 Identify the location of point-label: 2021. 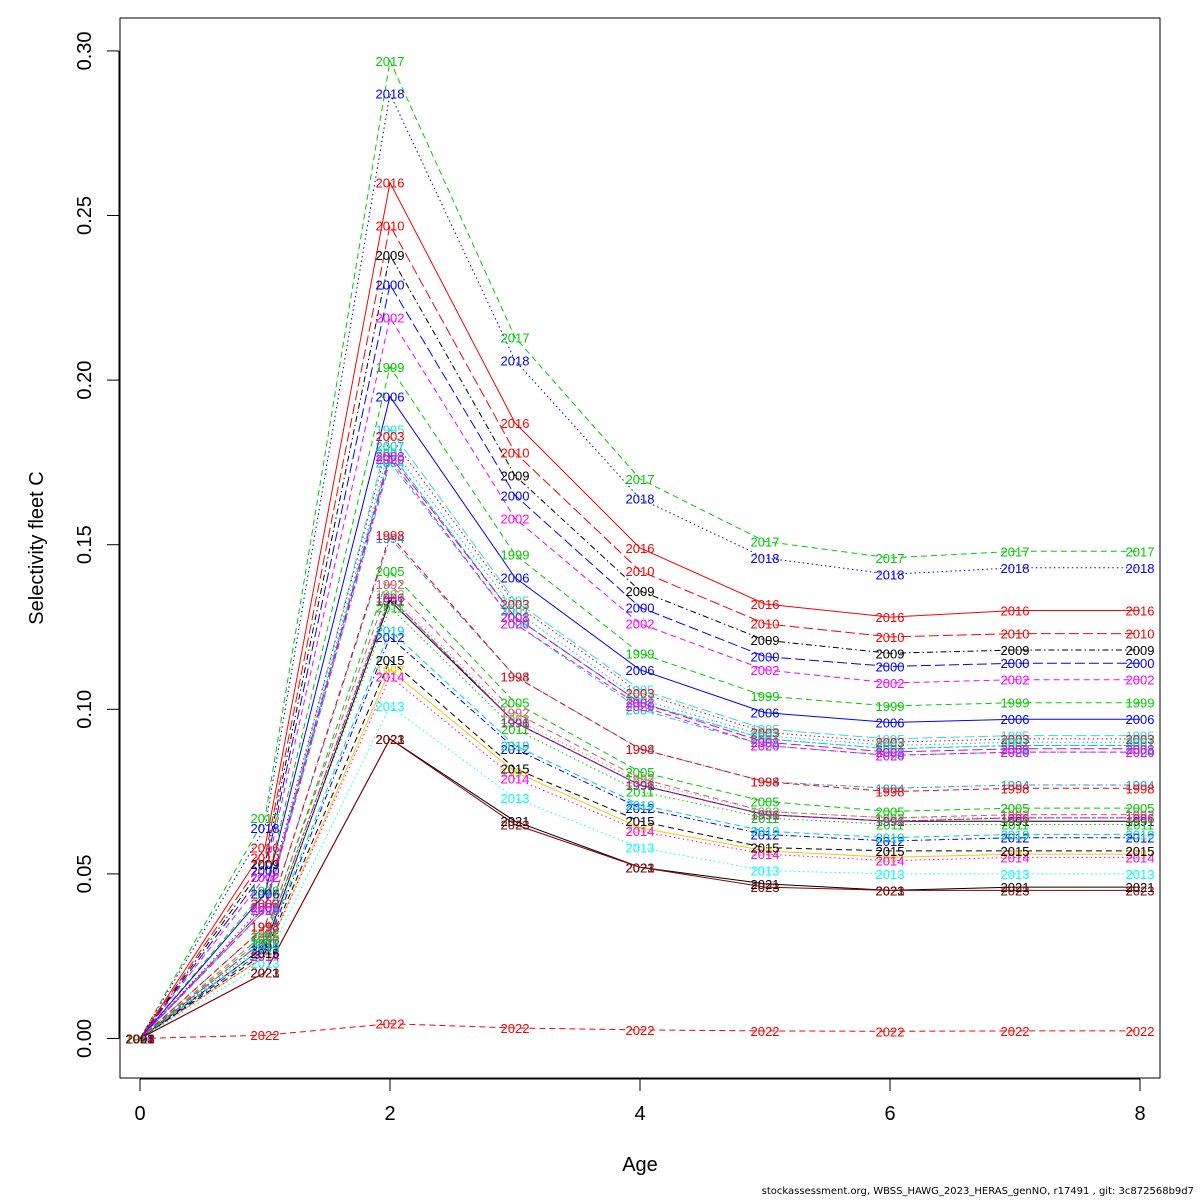
(140, 1039).